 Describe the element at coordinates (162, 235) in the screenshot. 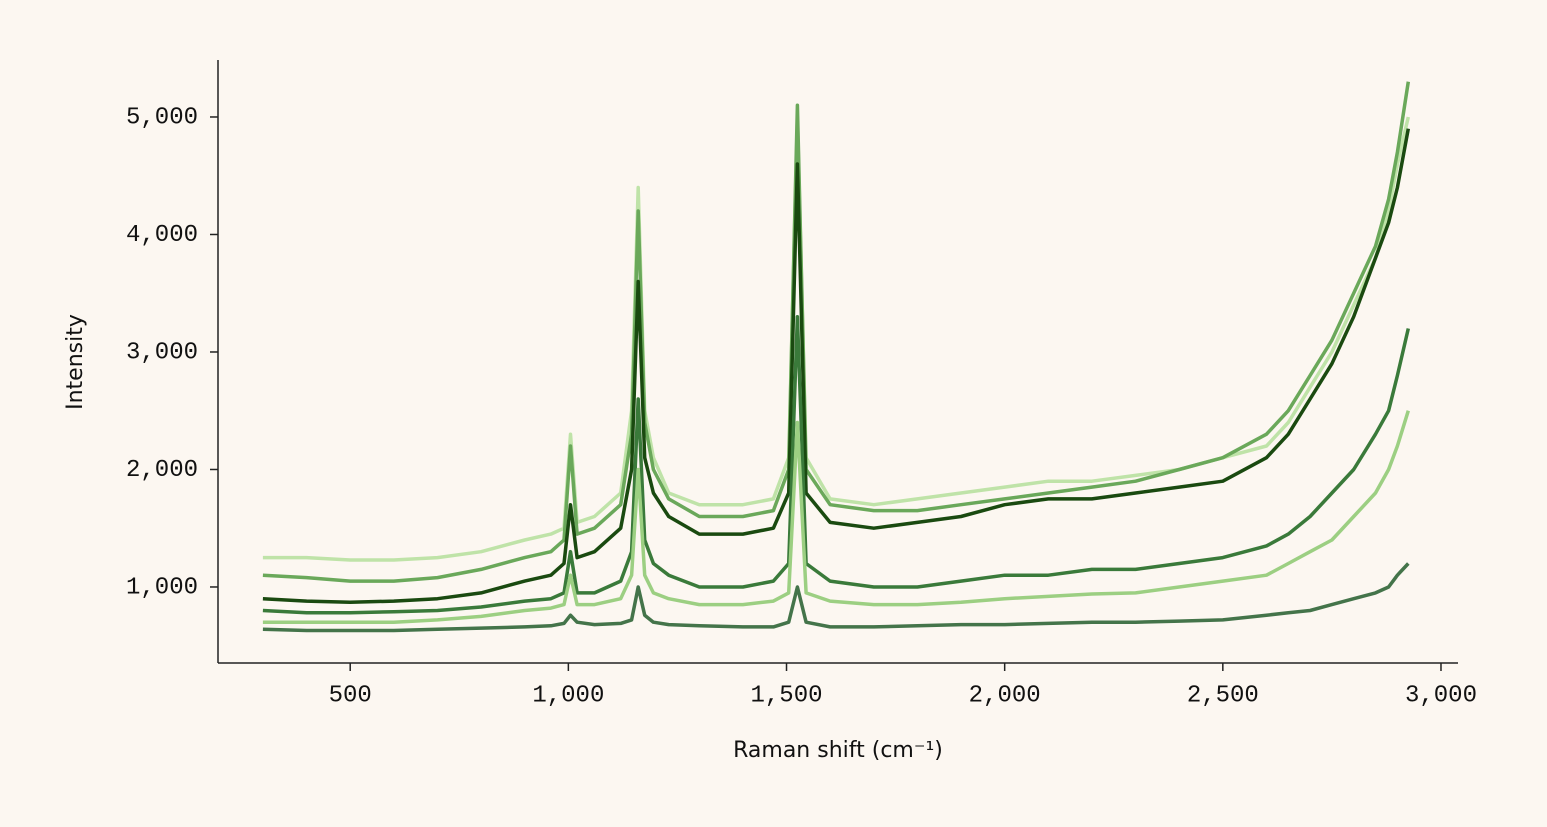

I see `y-tick-label: 4,000` at that location.